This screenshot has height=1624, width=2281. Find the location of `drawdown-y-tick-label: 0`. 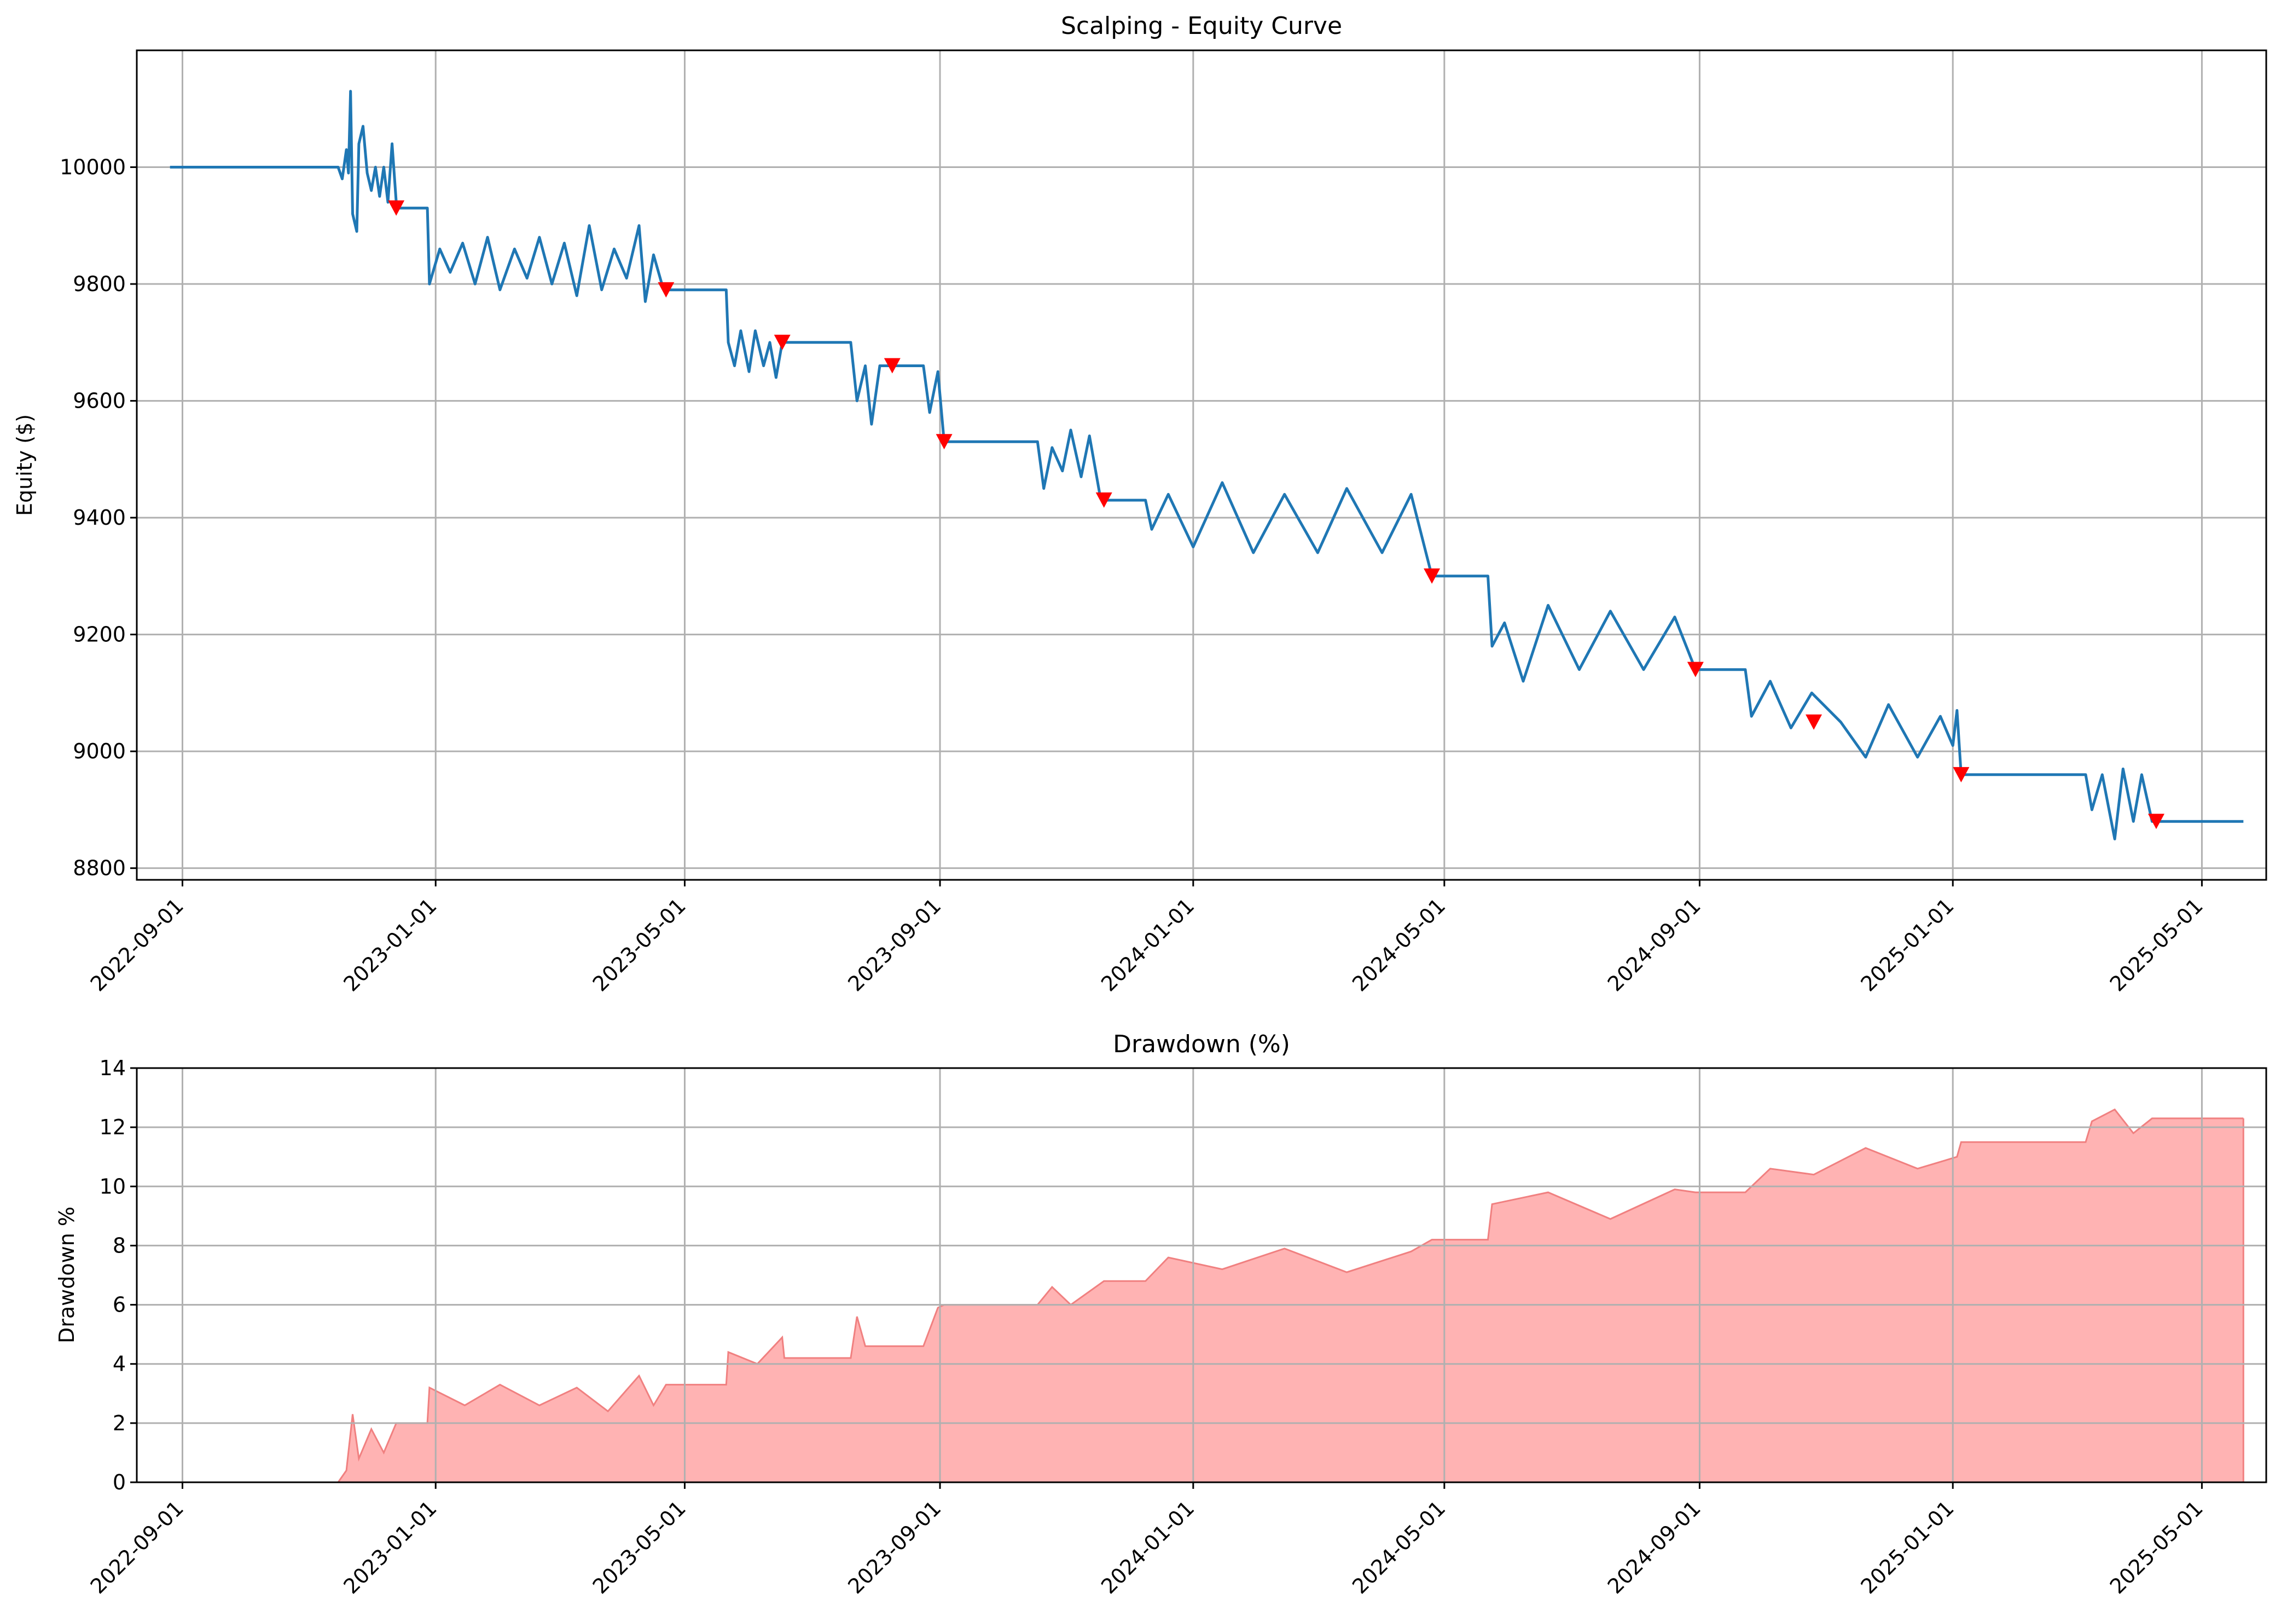

drawdown-y-tick-label: 0 is located at coordinates (119, 1482).